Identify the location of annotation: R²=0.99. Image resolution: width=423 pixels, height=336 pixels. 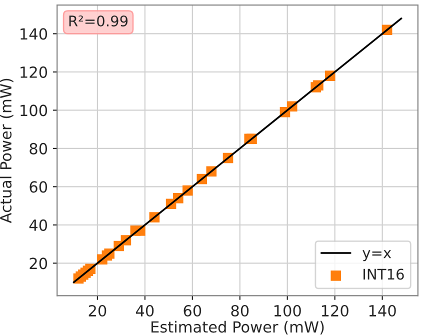
(98, 20).